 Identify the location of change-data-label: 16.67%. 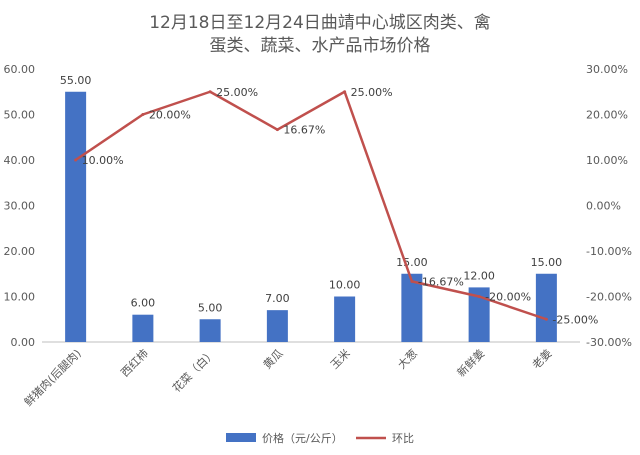
(304, 130).